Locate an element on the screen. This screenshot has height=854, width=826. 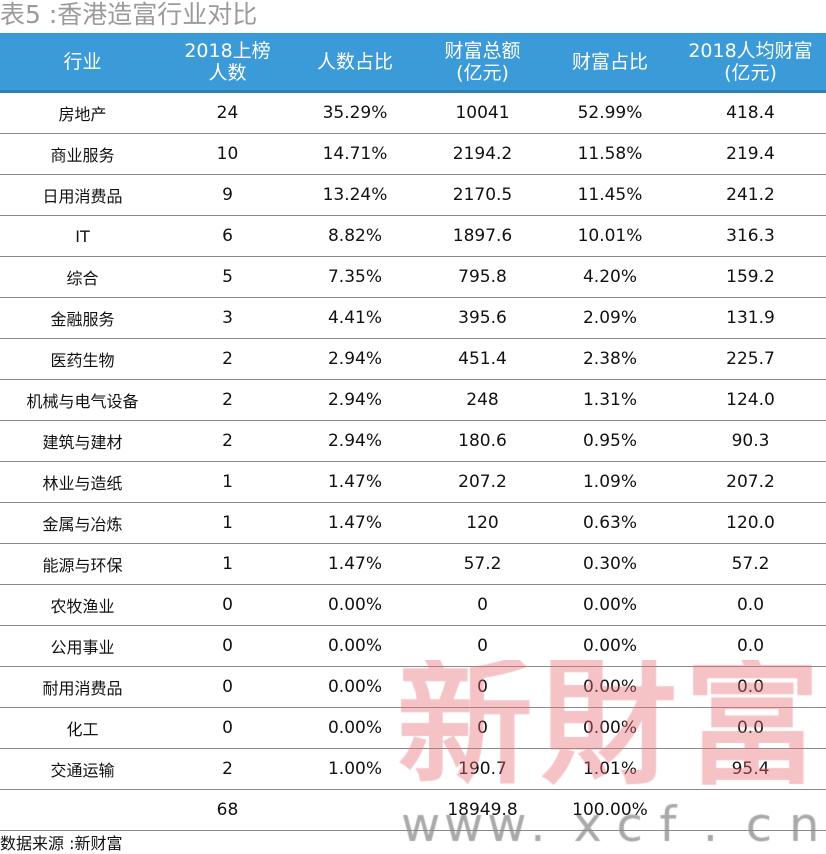
table-cell: 金属与冶炼 is located at coordinates (82, 523).